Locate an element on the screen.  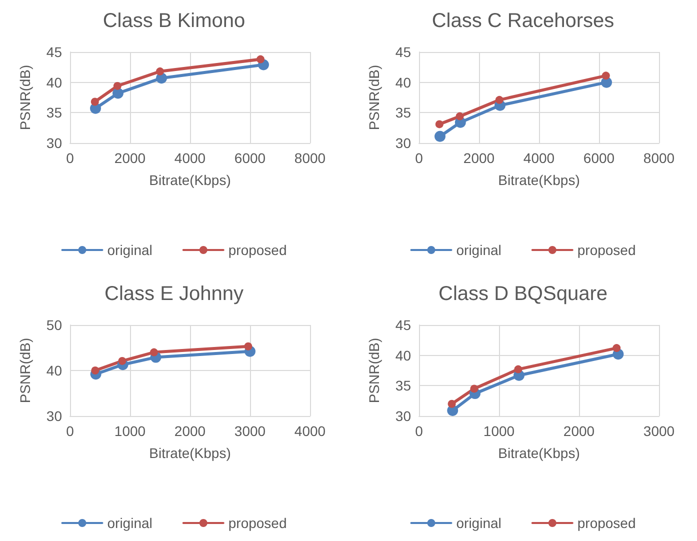
chart-title: Class D BQSquare is located at coordinates (523, 294).